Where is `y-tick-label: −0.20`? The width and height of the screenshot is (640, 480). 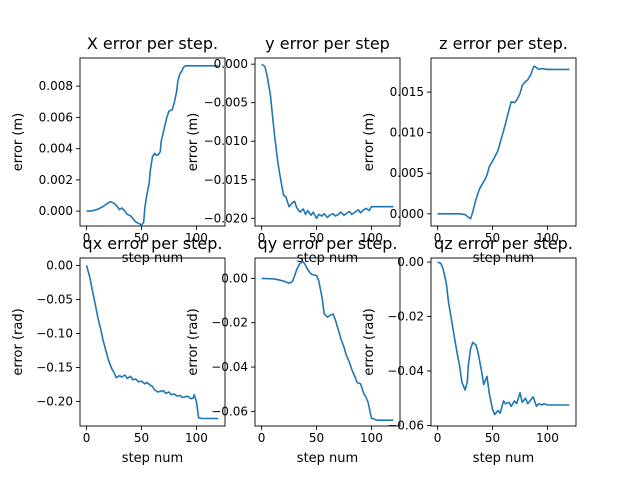
y-tick-label: −0.20 is located at coordinates (54, 402).